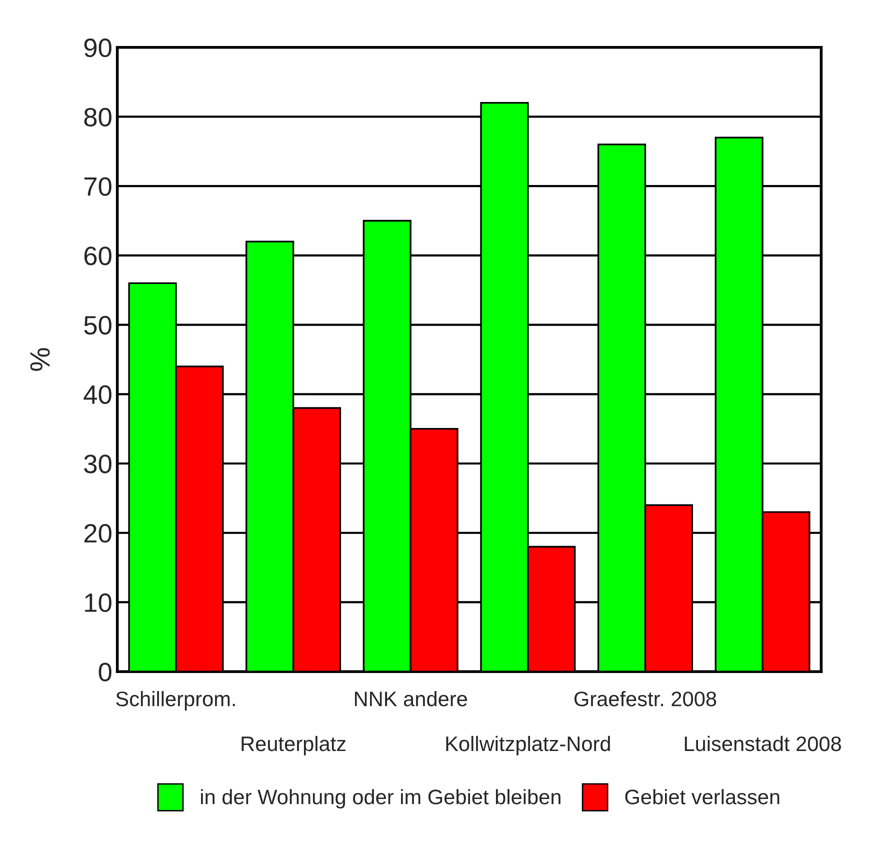 Image resolution: width=869 pixels, height=861 pixels. Describe the element at coordinates (98, 117) in the screenshot. I see `y-tick-label: 80` at that location.